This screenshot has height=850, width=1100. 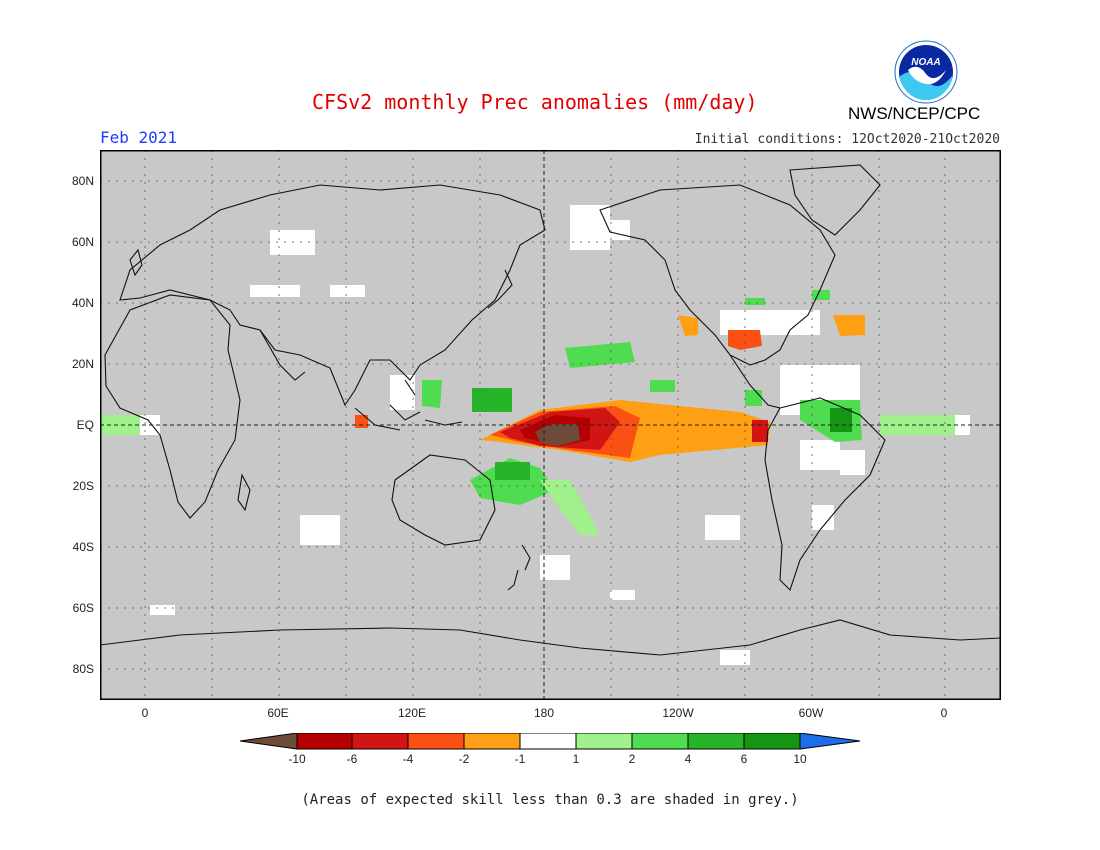 I want to click on map-title: CFSv2 monthly Prec anomalies (mm/day), so click(x=535, y=102).